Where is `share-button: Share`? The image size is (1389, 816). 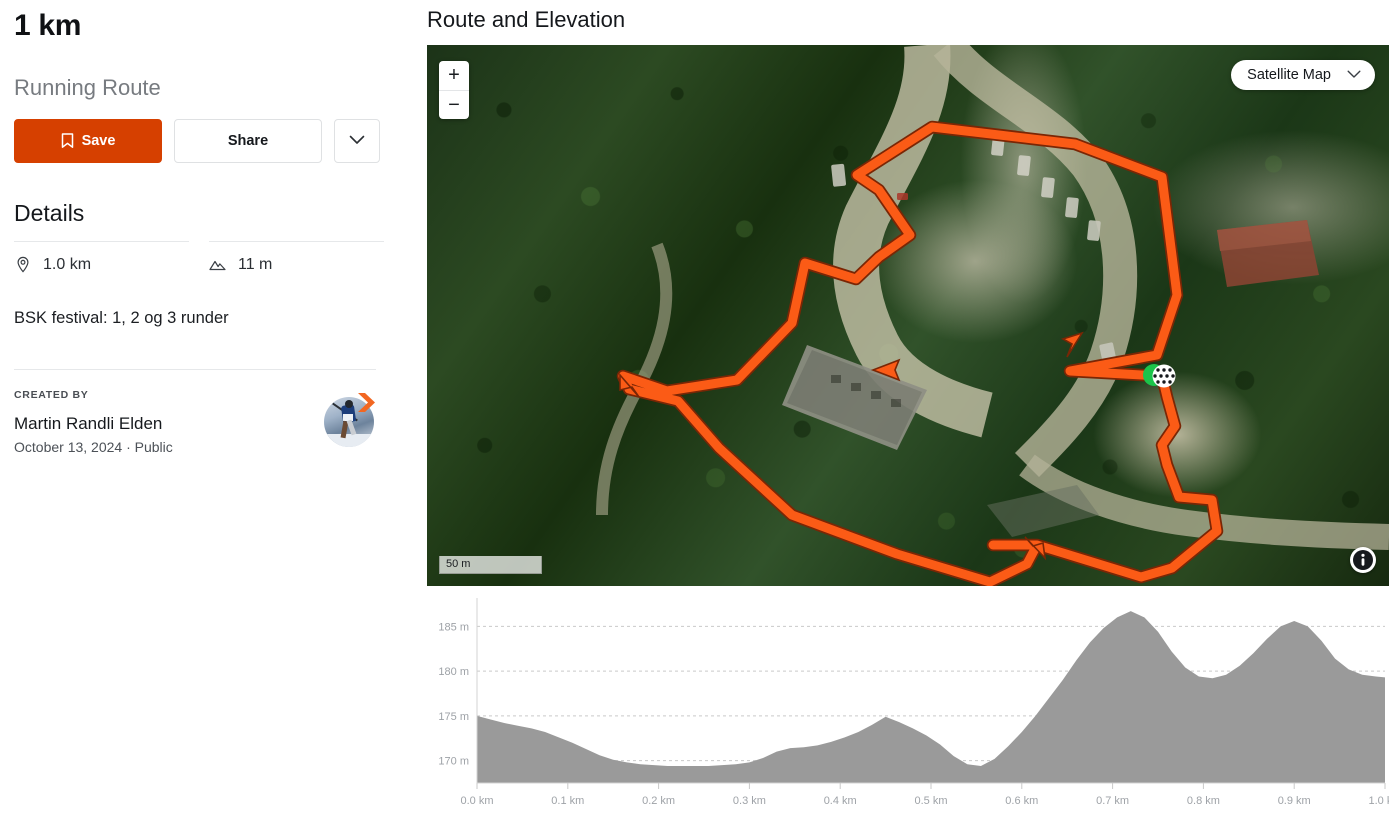
share-button: Share is located at coordinates (248, 141).